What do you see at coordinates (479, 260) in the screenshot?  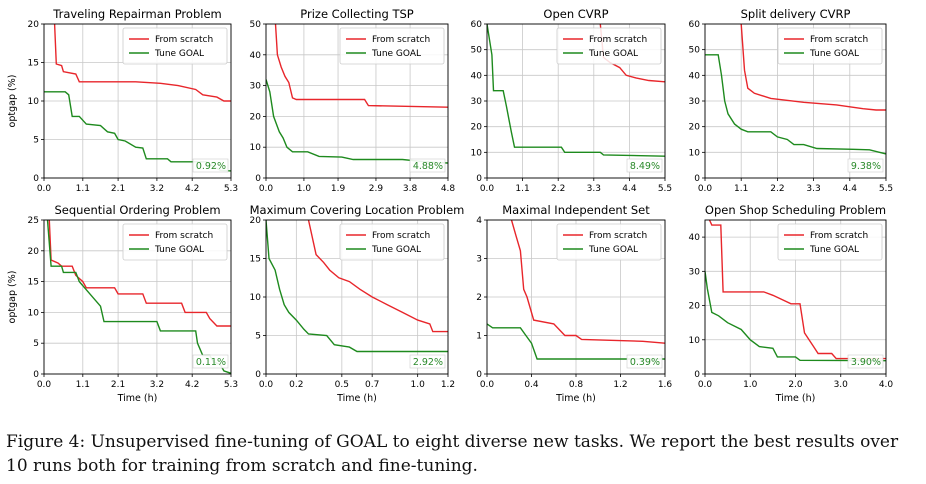 I see `y-tick-label: 3` at bounding box center [479, 260].